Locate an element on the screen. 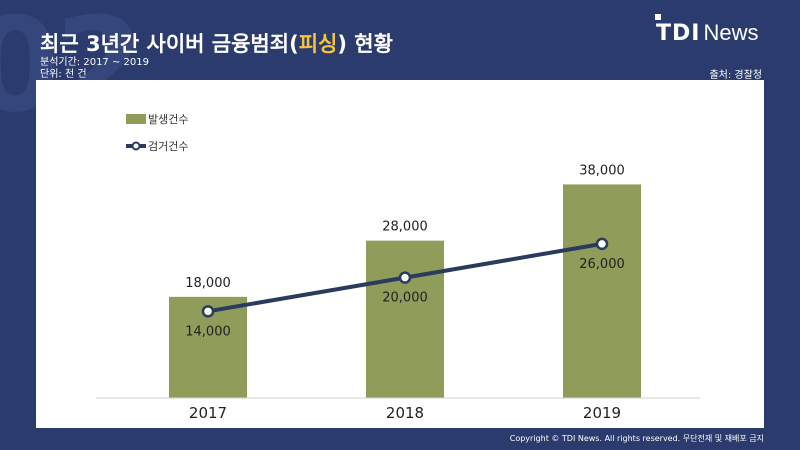 The height and width of the screenshot is (450, 800). title-suffix: 현황 is located at coordinates (369, 44).